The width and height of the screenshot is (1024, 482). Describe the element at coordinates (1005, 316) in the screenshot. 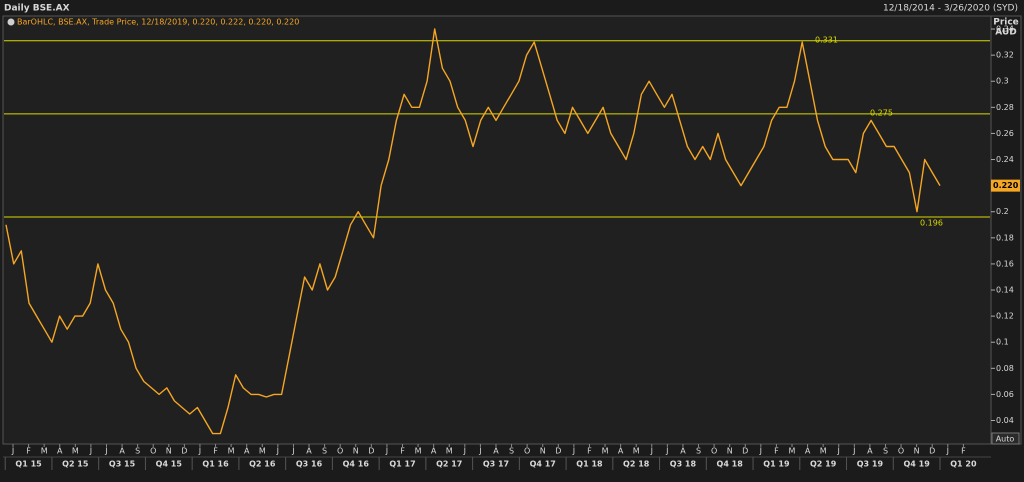

I see `y-tick-label: 0.12` at that location.